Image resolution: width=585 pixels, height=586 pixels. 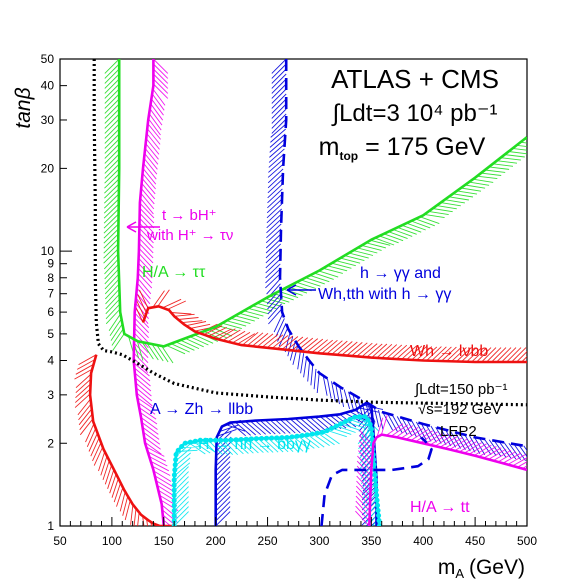 What do you see at coordinates (440, 507) in the screenshot?
I see `label-hatt: H/A → tt` at bounding box center [440, 507].